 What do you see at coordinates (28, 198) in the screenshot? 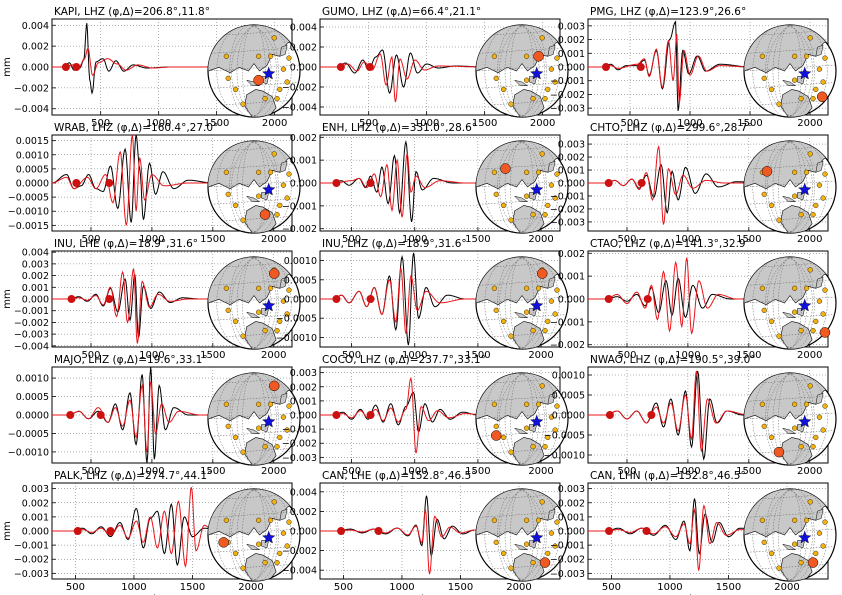
I see `y-tick-label: −0.0005` at bounding box center [28, 198].